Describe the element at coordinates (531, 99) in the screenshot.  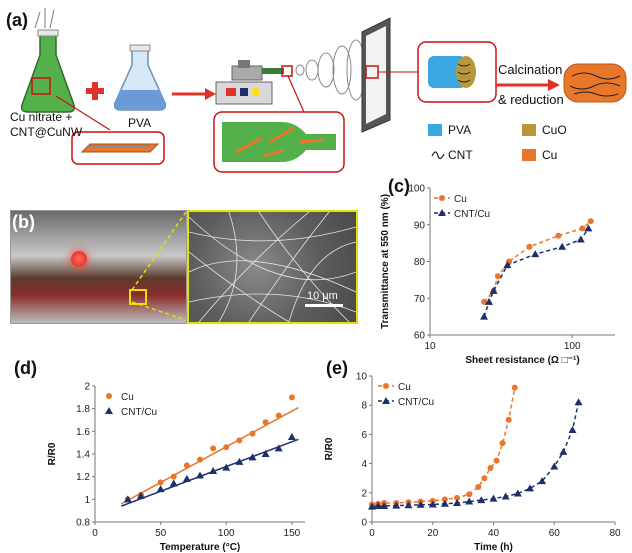
I see `process-label-line2: & reduction` at that location.